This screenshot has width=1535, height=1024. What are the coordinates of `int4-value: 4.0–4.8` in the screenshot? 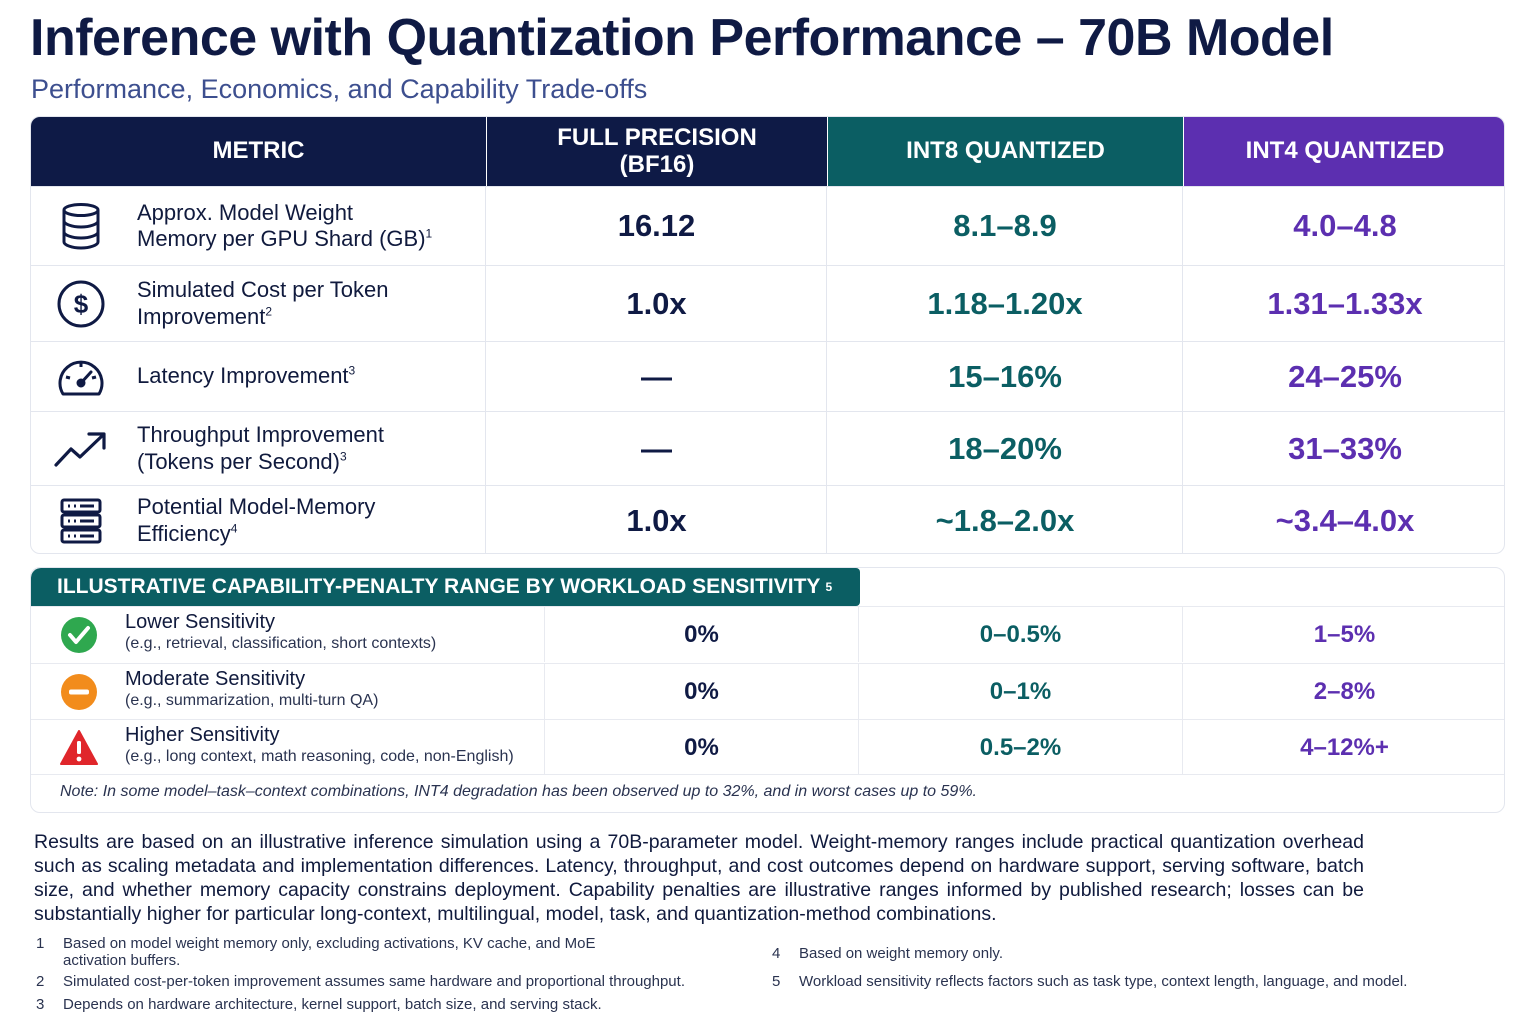 It's located at (1345, 225).